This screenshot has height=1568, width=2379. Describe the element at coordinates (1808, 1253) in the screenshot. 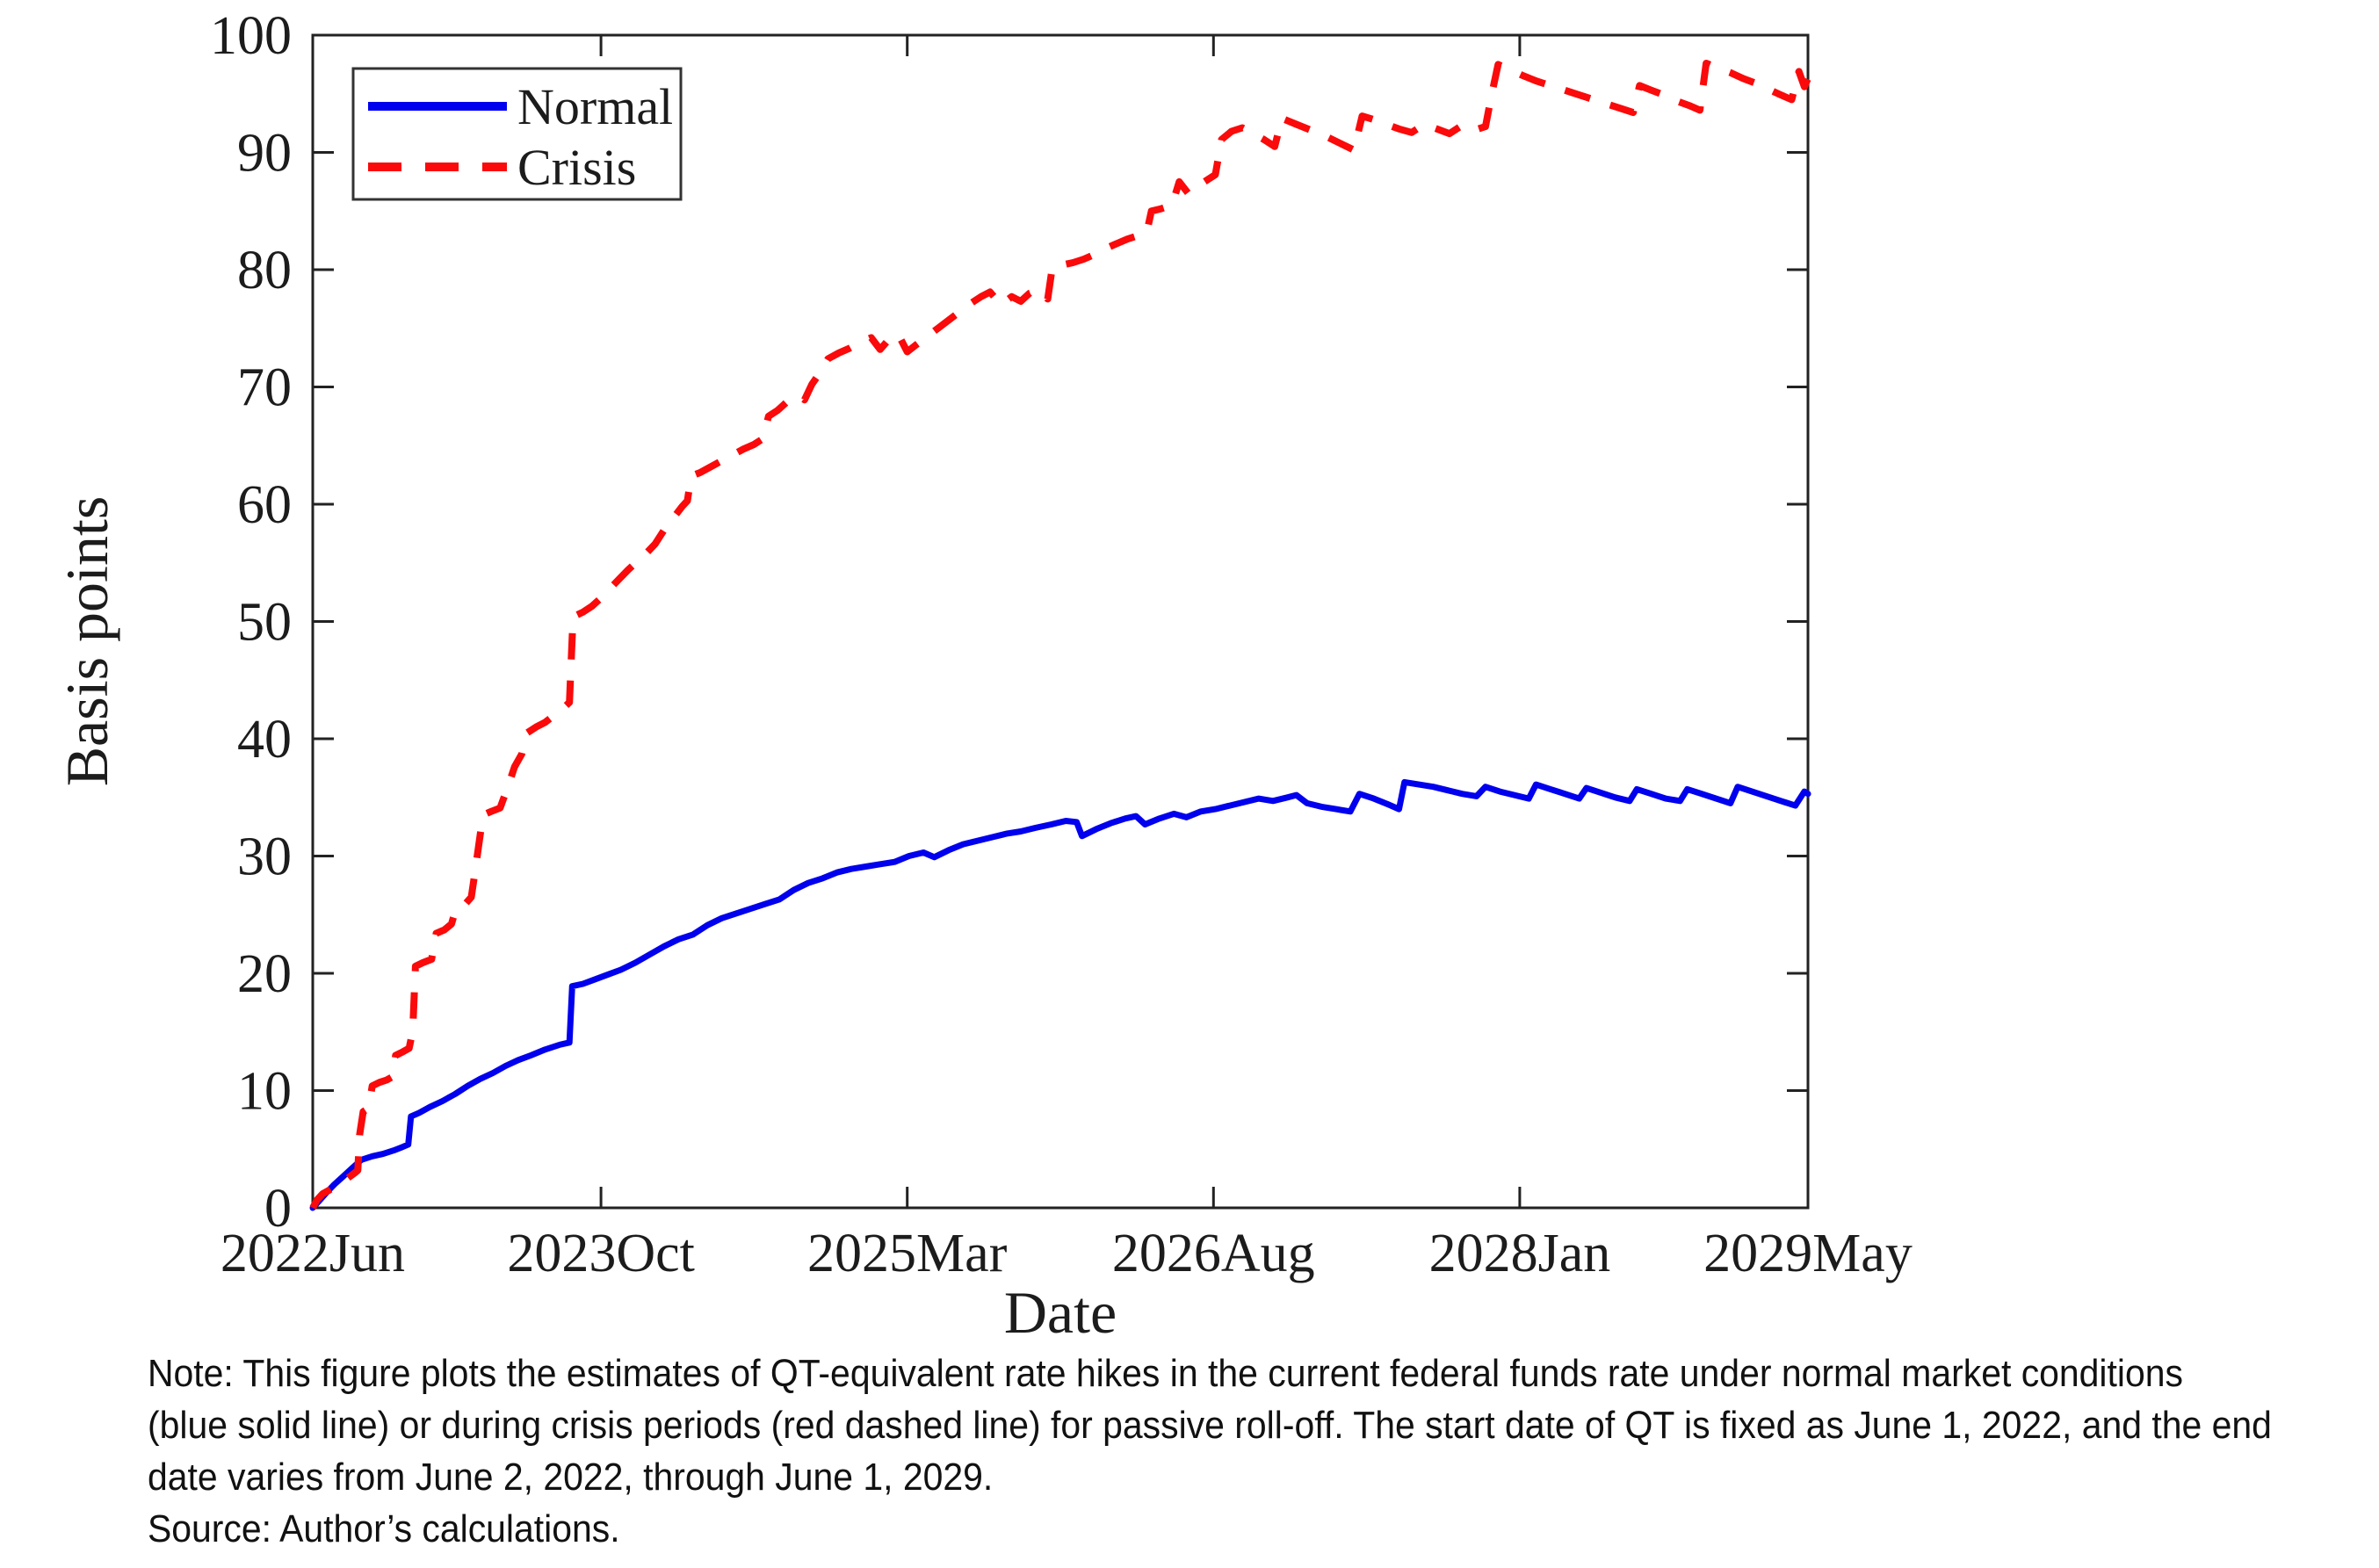

I see `x-tick-label-2029May: 2029May` at that location.